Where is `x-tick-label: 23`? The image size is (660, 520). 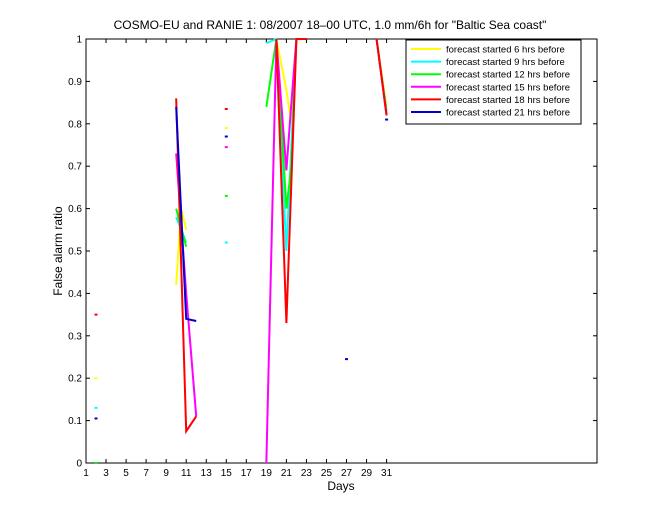 x-tick-label: 23 is located at coordinates (307, 473).